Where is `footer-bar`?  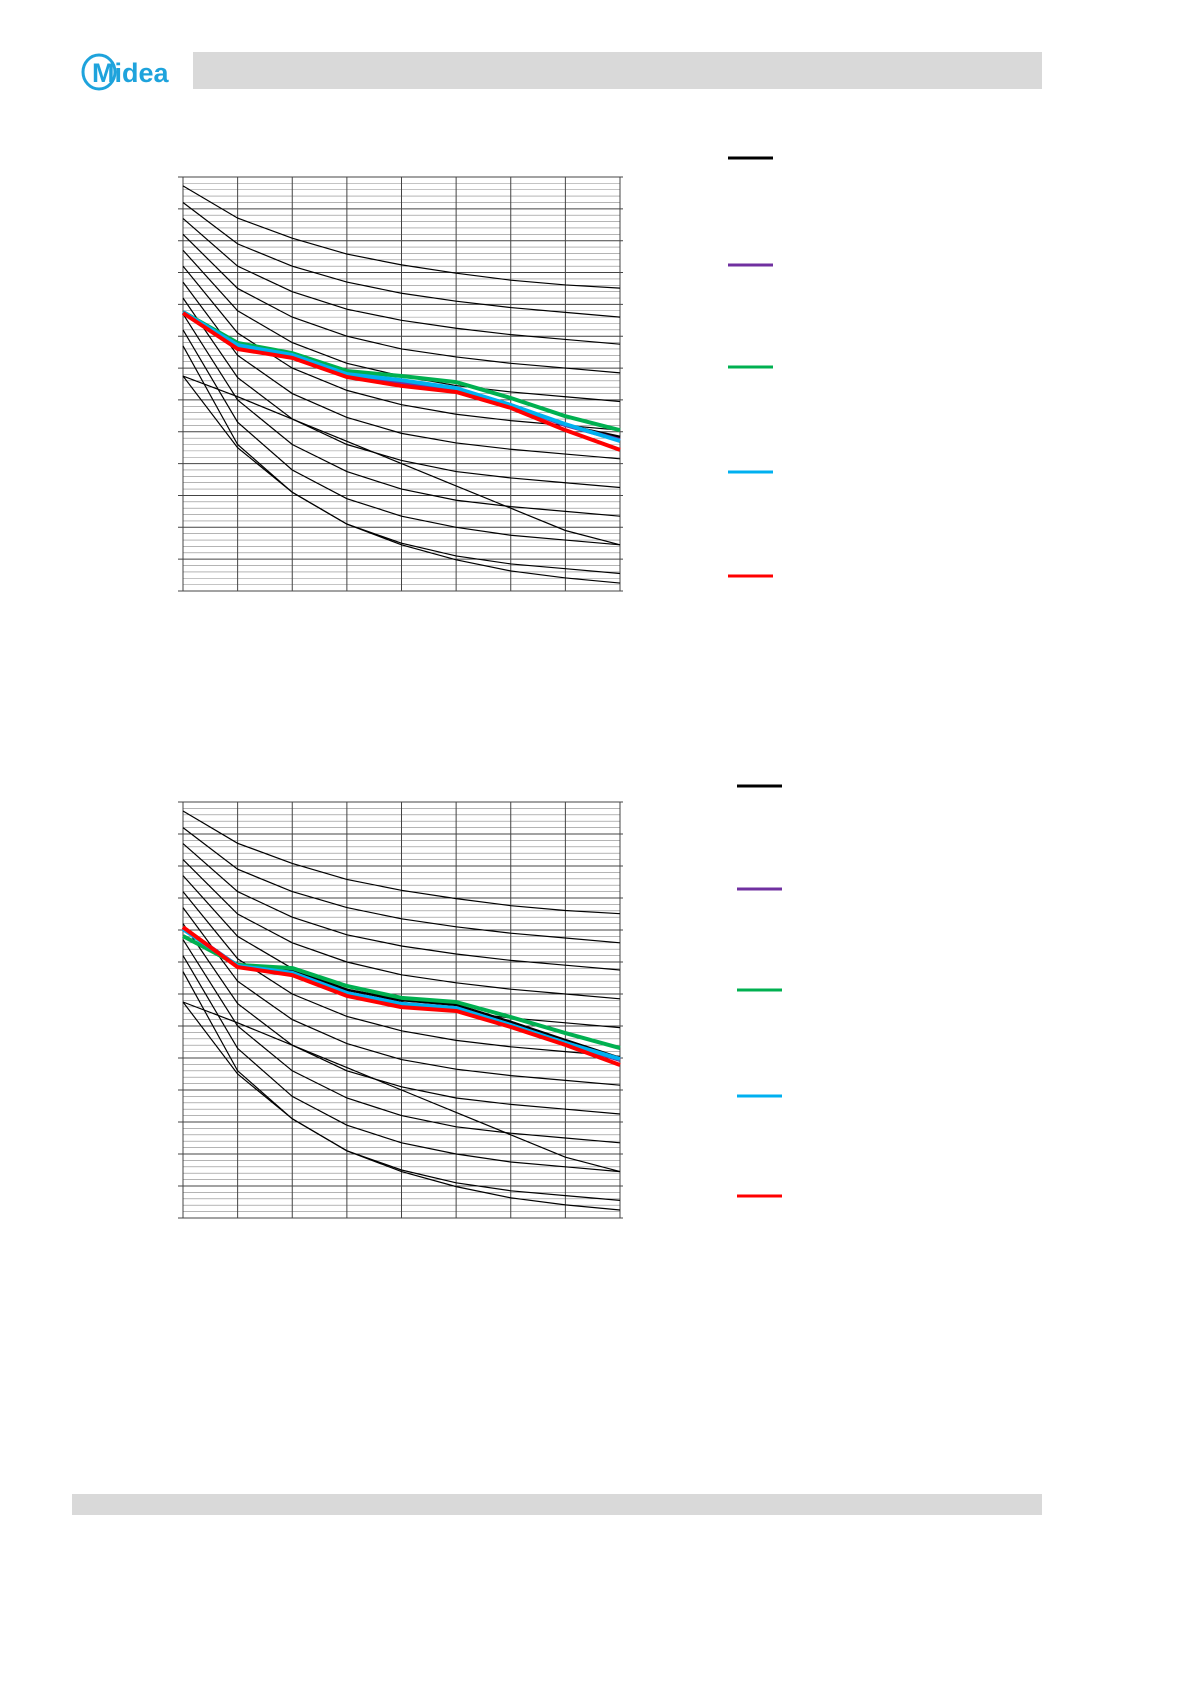
footer-bar is located at coordinates (557, 1504).